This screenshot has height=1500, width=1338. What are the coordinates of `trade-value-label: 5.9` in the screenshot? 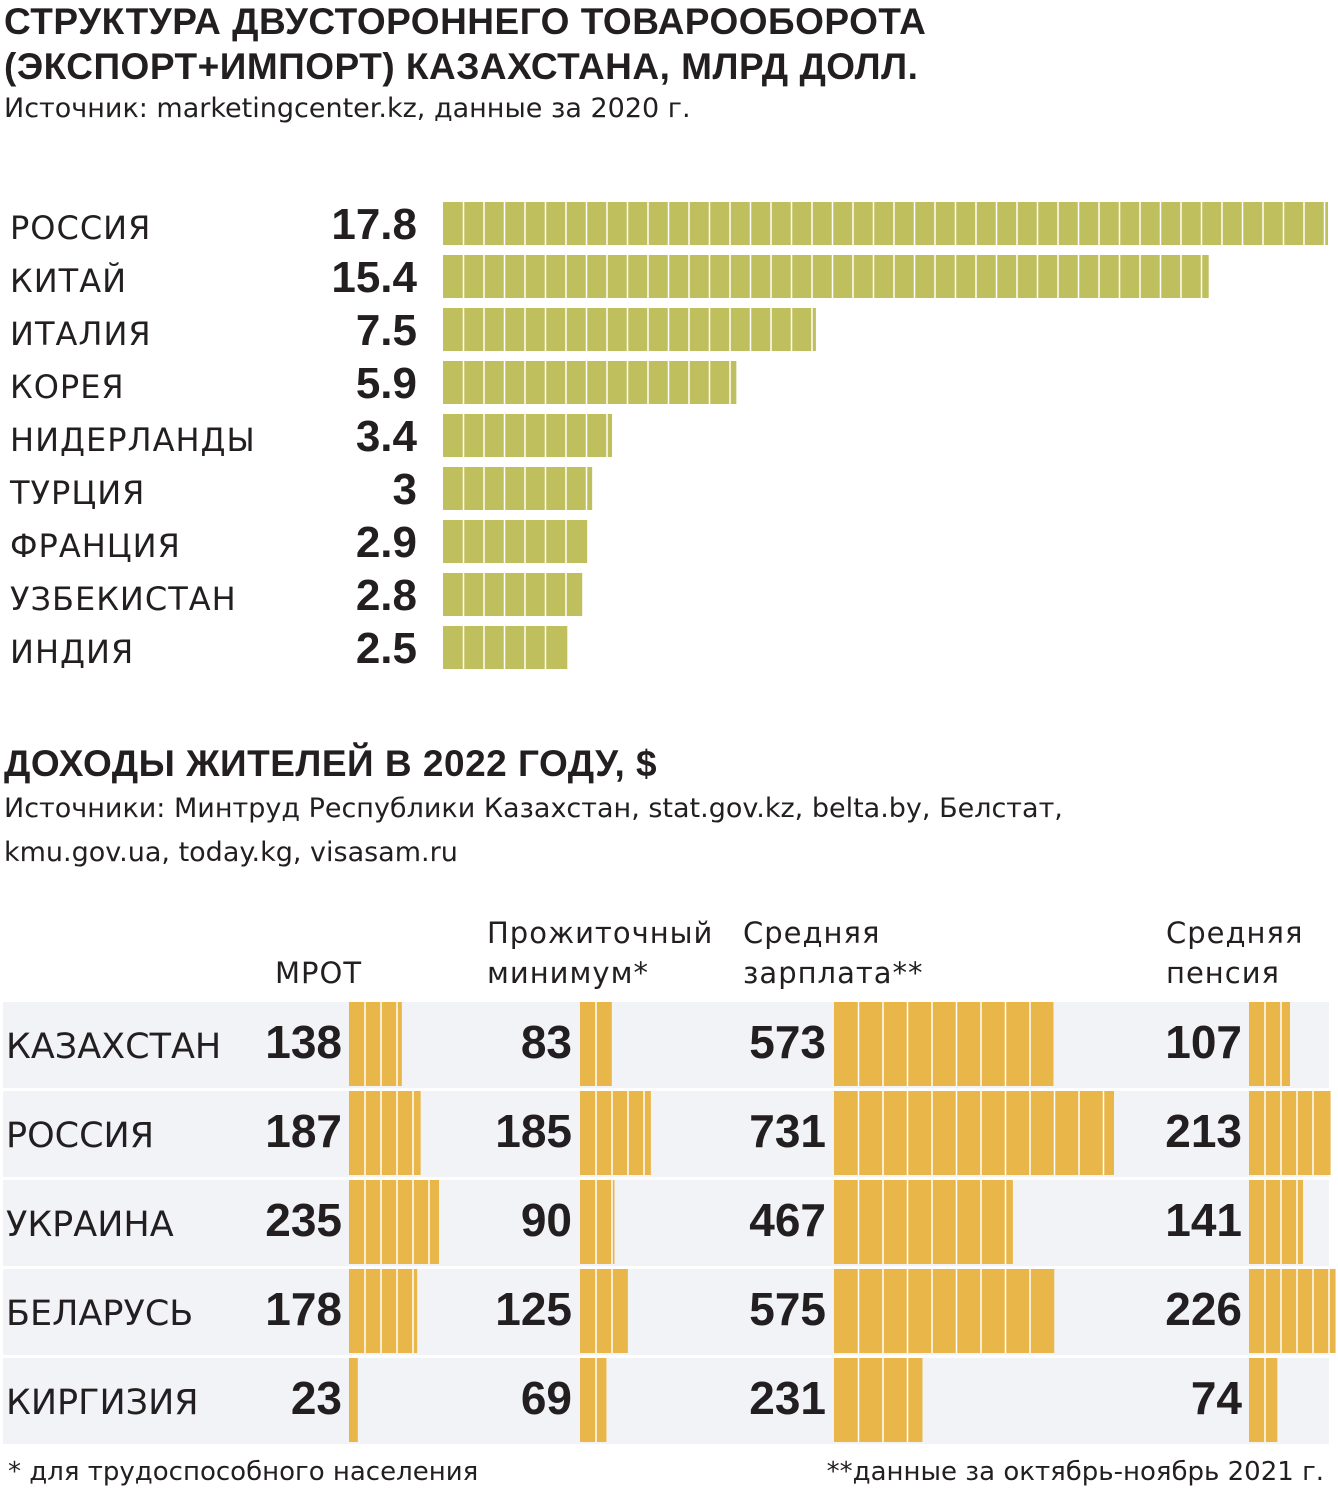 It's located at (386, 383).